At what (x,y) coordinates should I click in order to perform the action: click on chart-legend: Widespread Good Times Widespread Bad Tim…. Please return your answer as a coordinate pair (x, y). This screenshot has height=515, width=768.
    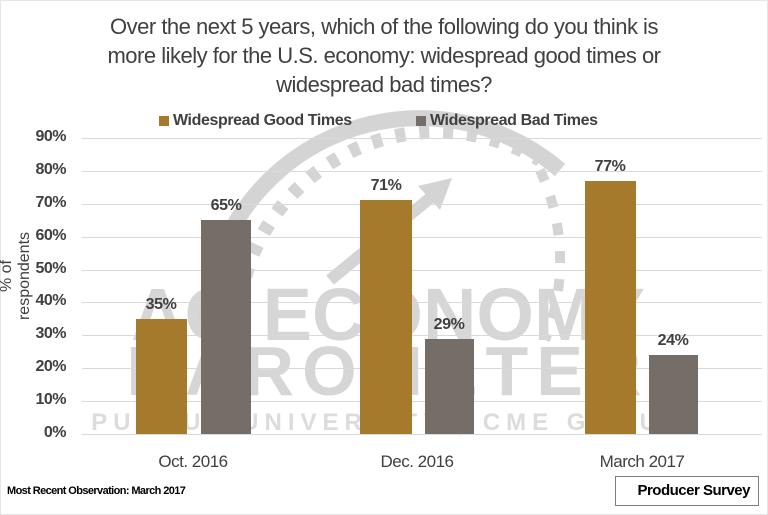
    Looking at the image, I should click on (384, 124).